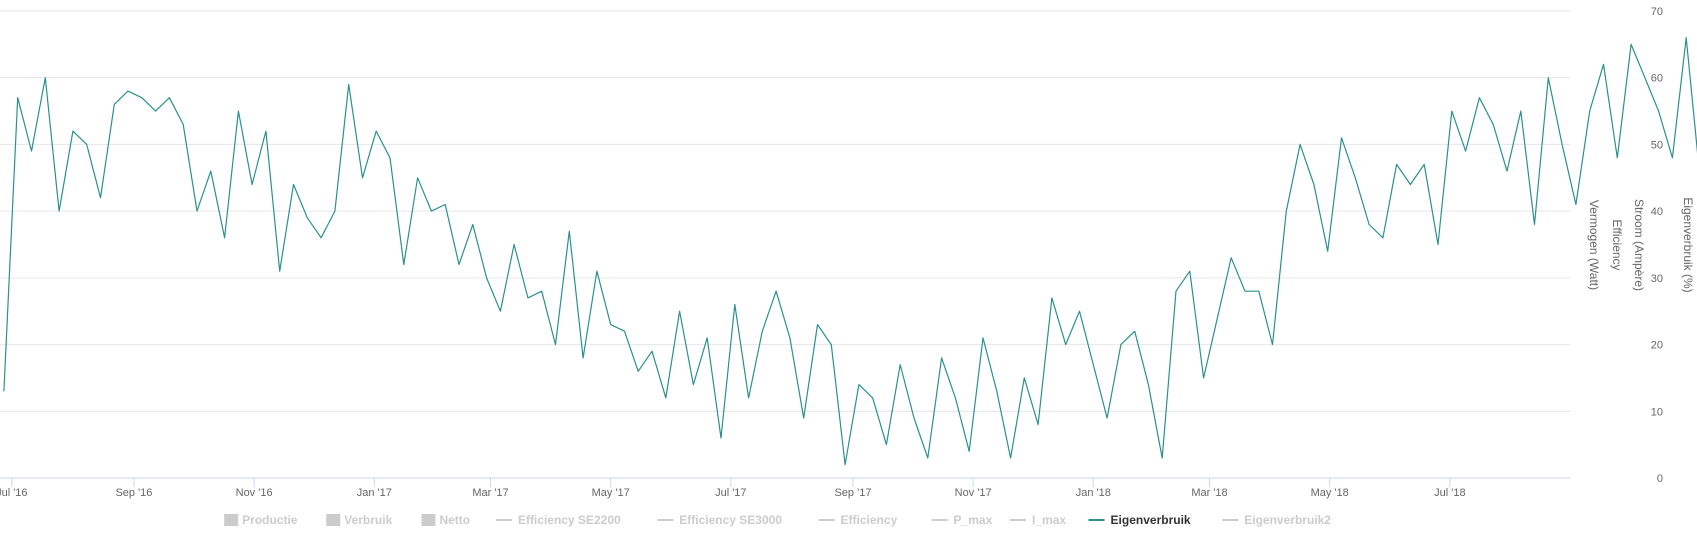 The height and width of the screenshot is (556, 1697). Describe the element at coordinates (852, 493) in the screenshot. I see `x-tick-label: Sep '17` at that location.